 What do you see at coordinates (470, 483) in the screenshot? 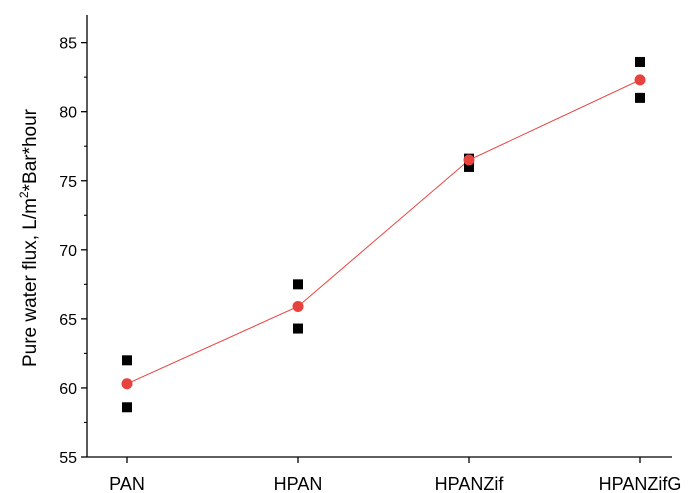
I see `x-tick-label: HPANZif` at bounding box center [470, 483].